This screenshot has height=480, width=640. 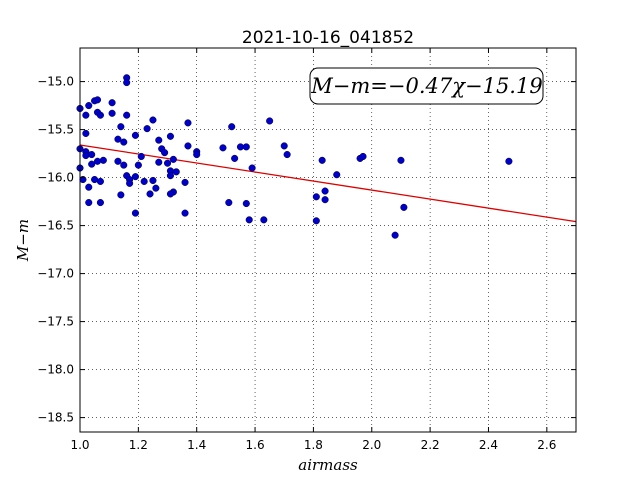 What do you see at coordinates (55, 274) in the screenshot?
I see `y-tick-label: −17.0` at bounding box center [55, 274].